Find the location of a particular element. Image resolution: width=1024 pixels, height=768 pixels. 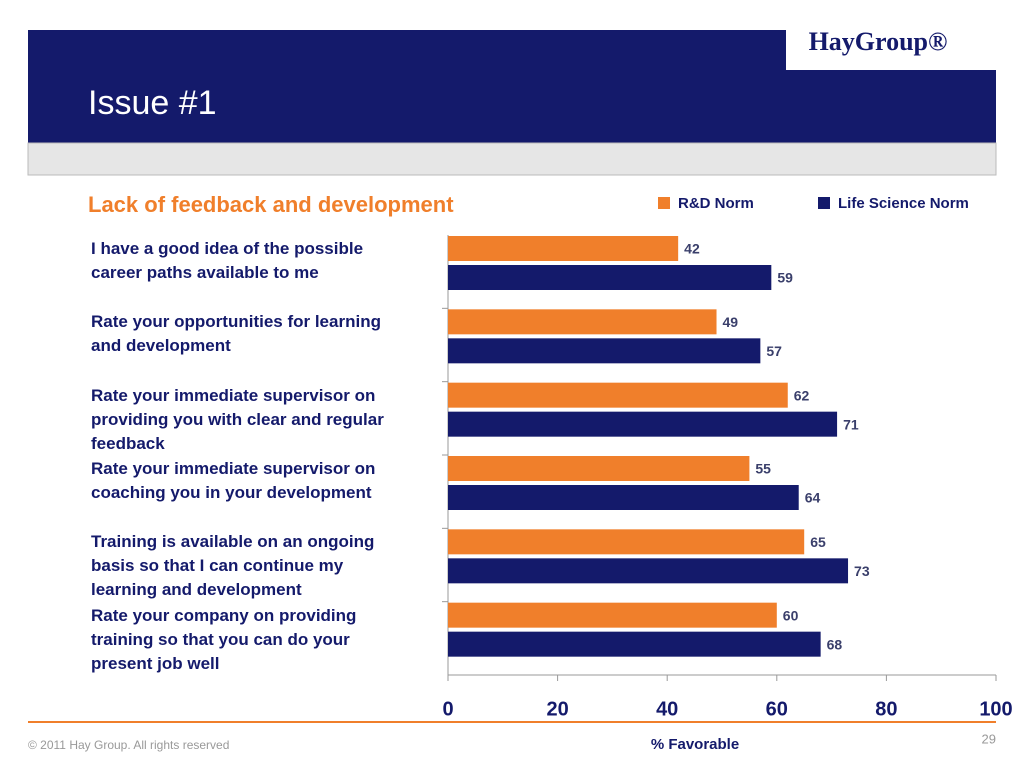

legend-label: Life Science Norm is located at coordinates (903, 203).